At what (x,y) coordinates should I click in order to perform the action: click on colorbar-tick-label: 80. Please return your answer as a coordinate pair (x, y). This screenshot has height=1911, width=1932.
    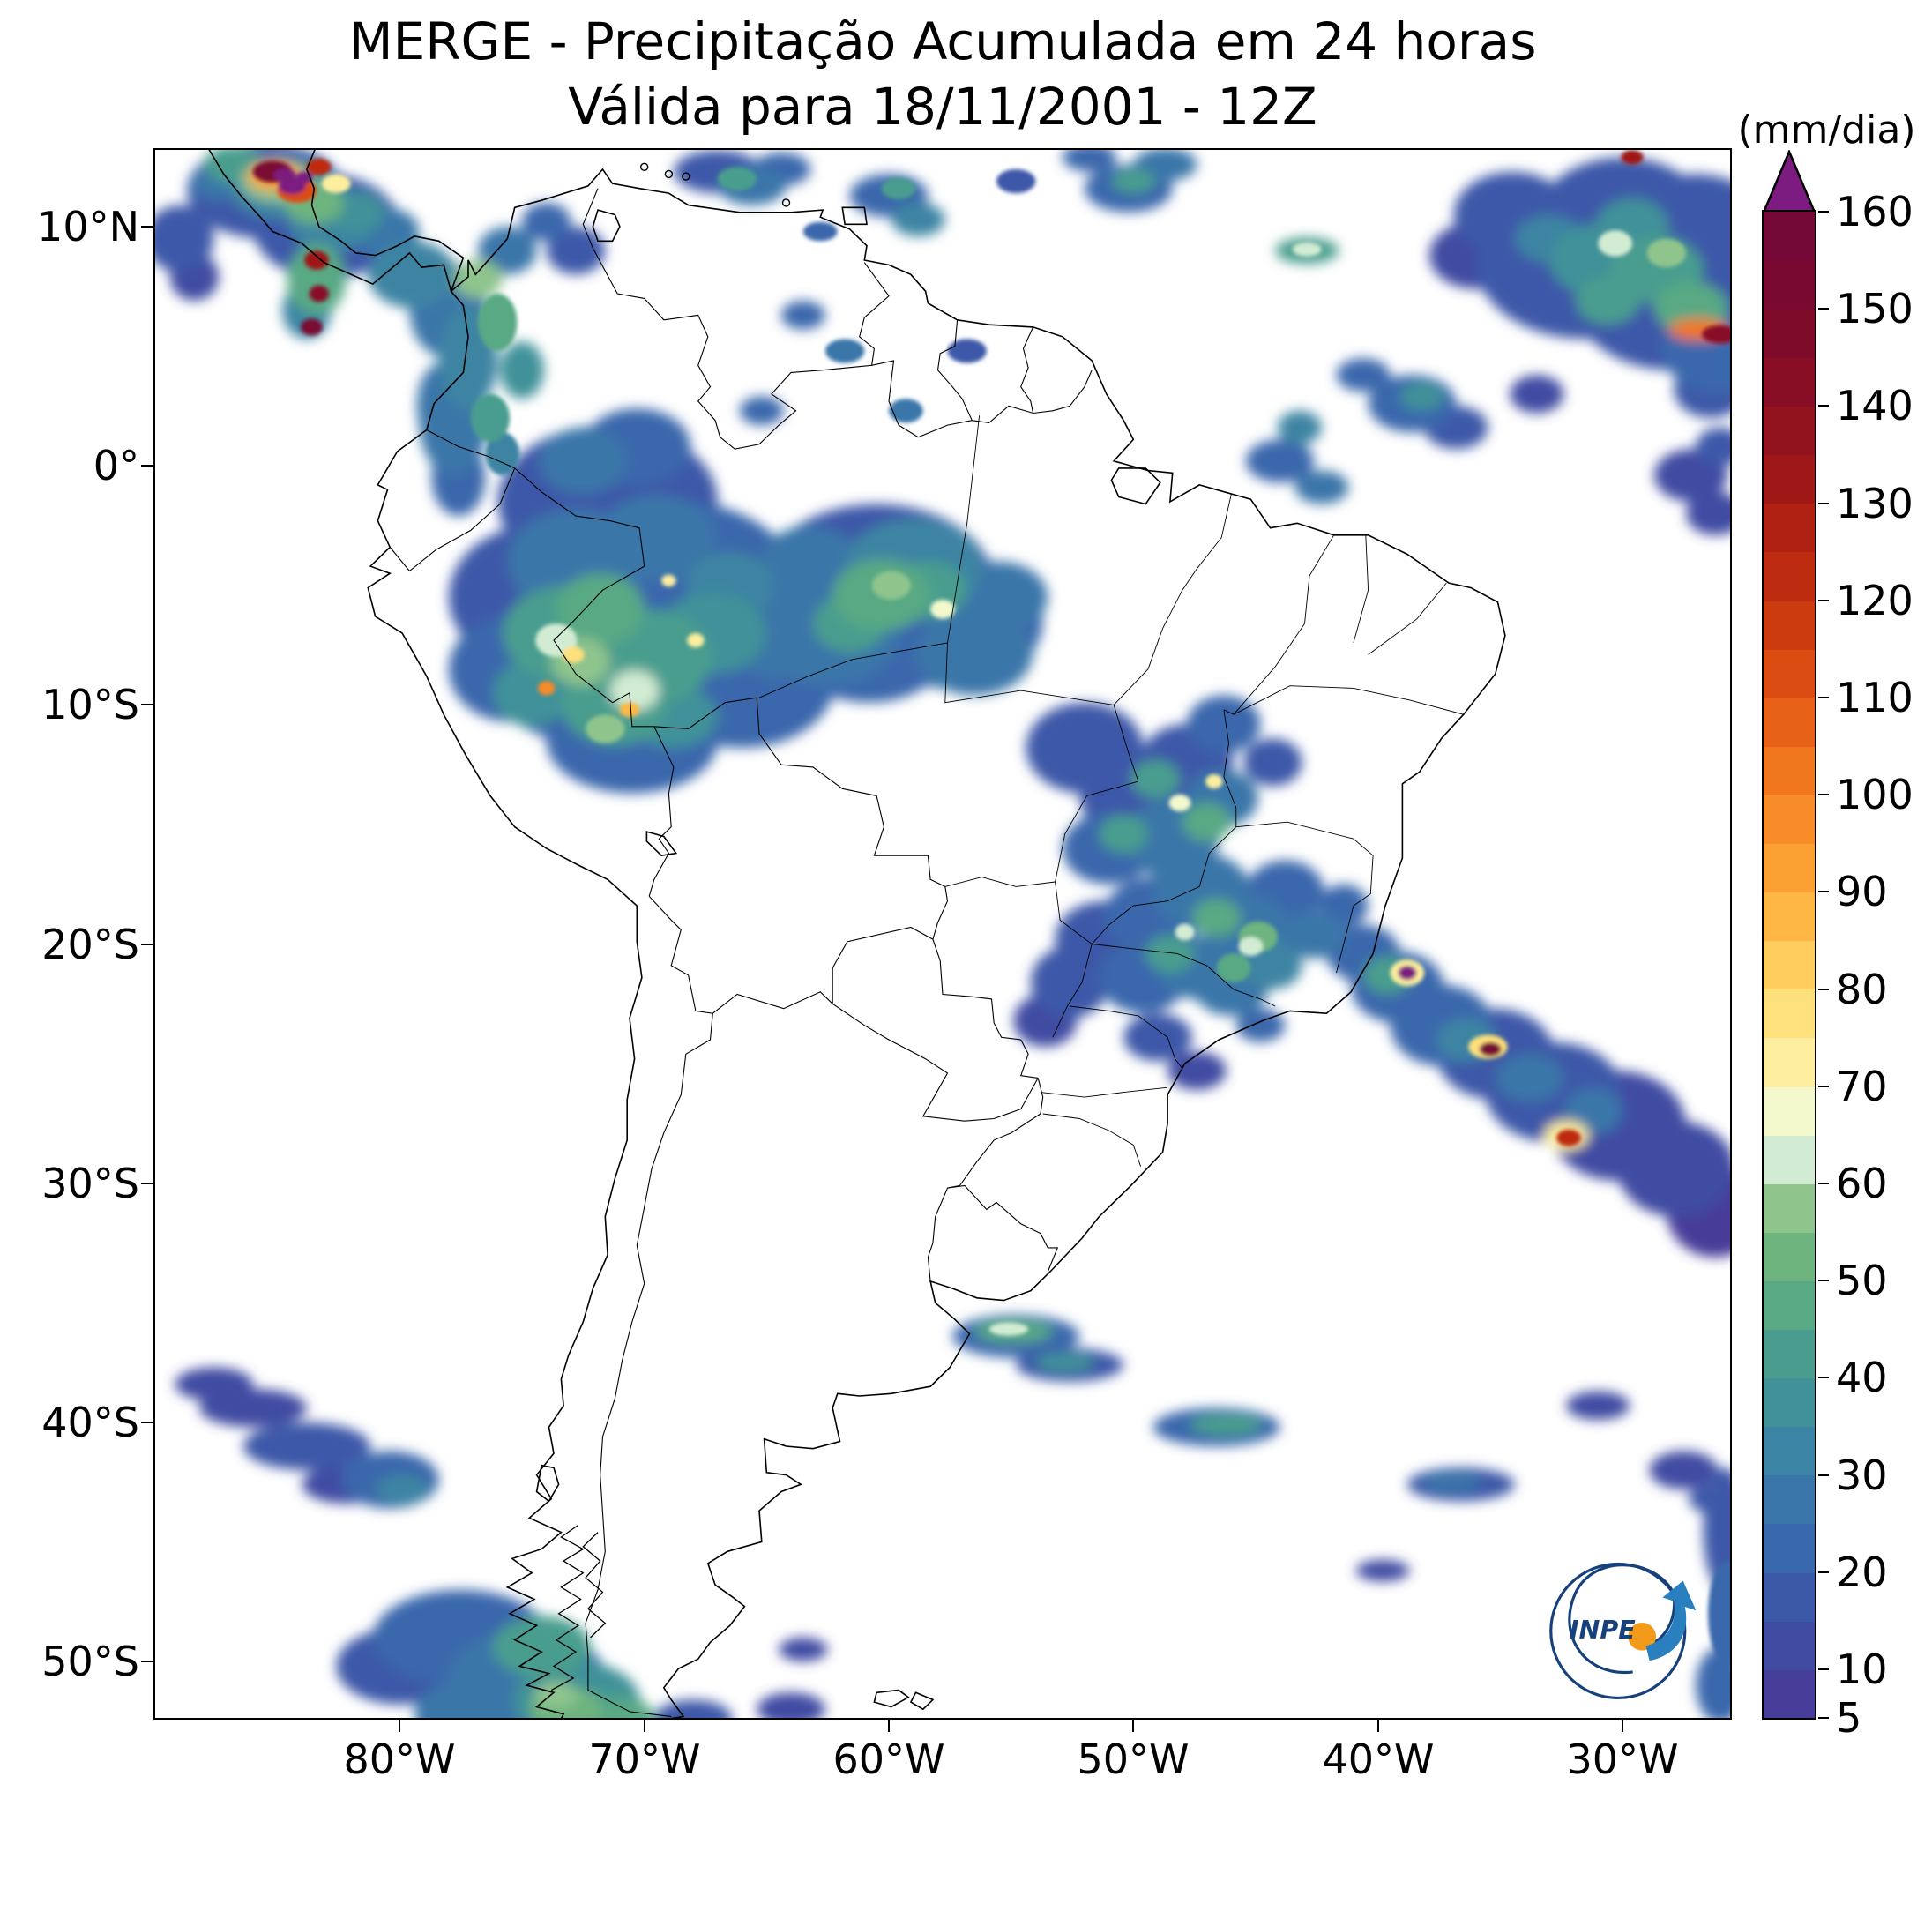
    Looking at the image, I should click on (1862, 990).